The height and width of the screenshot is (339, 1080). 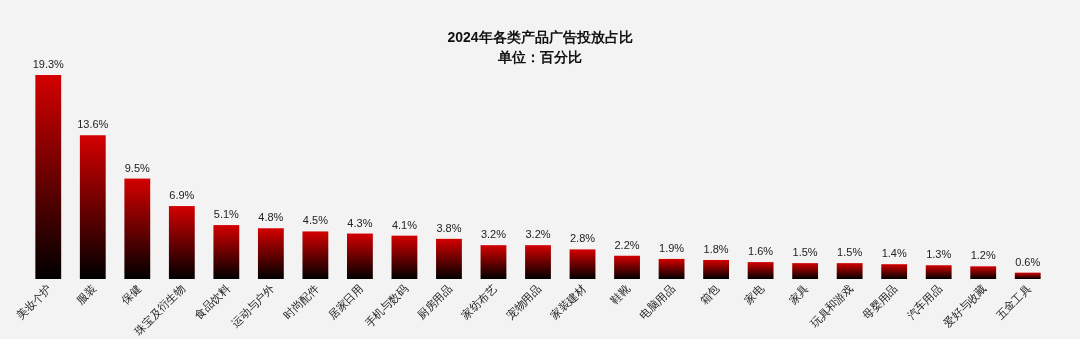 I want to click on x-tick-label: 母婴用品, so click(x=879, y=301).